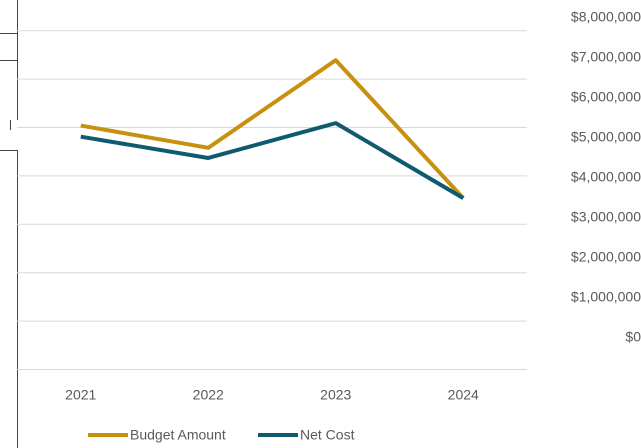 This screenshot has height=448, width=641. I want to click on x-tick-label: 2023, so click(335, 395).